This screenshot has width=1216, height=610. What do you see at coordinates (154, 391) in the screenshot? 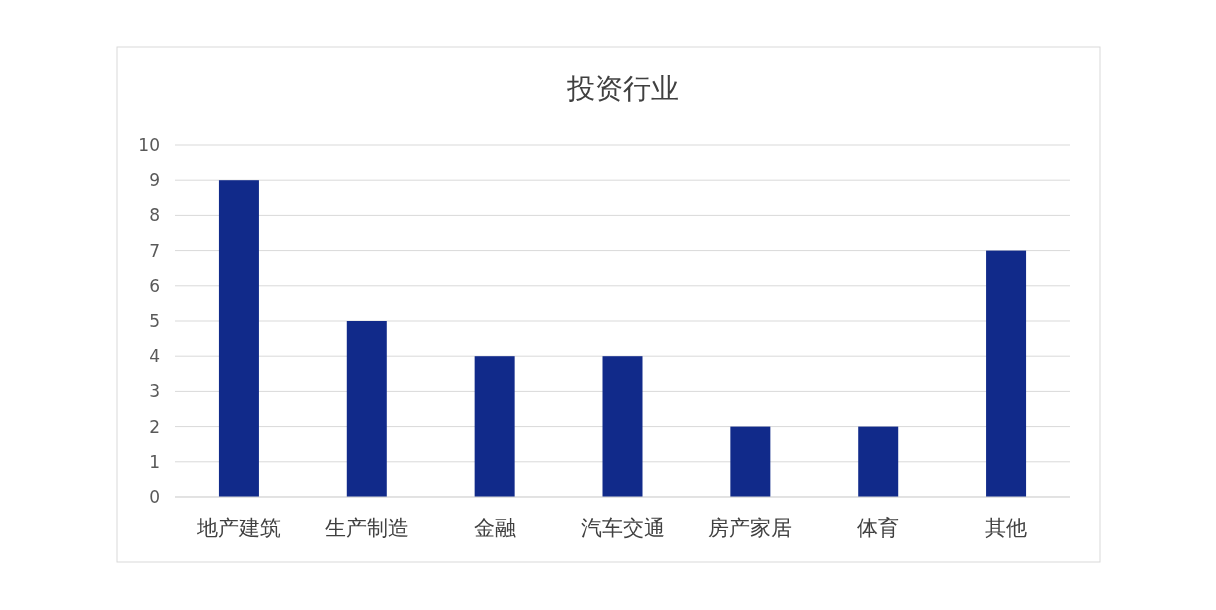
I see `y-tick-label: 3` at bounding box center [154, 391].